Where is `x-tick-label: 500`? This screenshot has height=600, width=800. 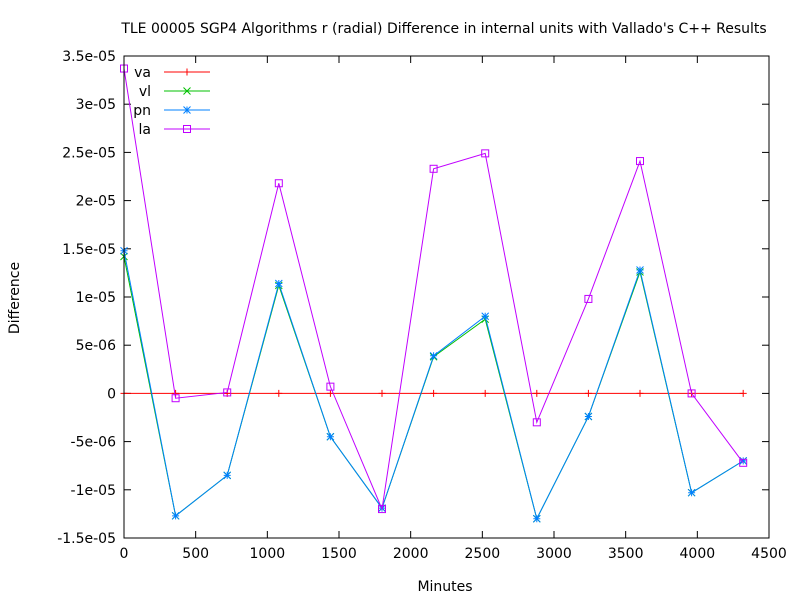
x-tick-label: 500 is located at coordinates (195, 554).